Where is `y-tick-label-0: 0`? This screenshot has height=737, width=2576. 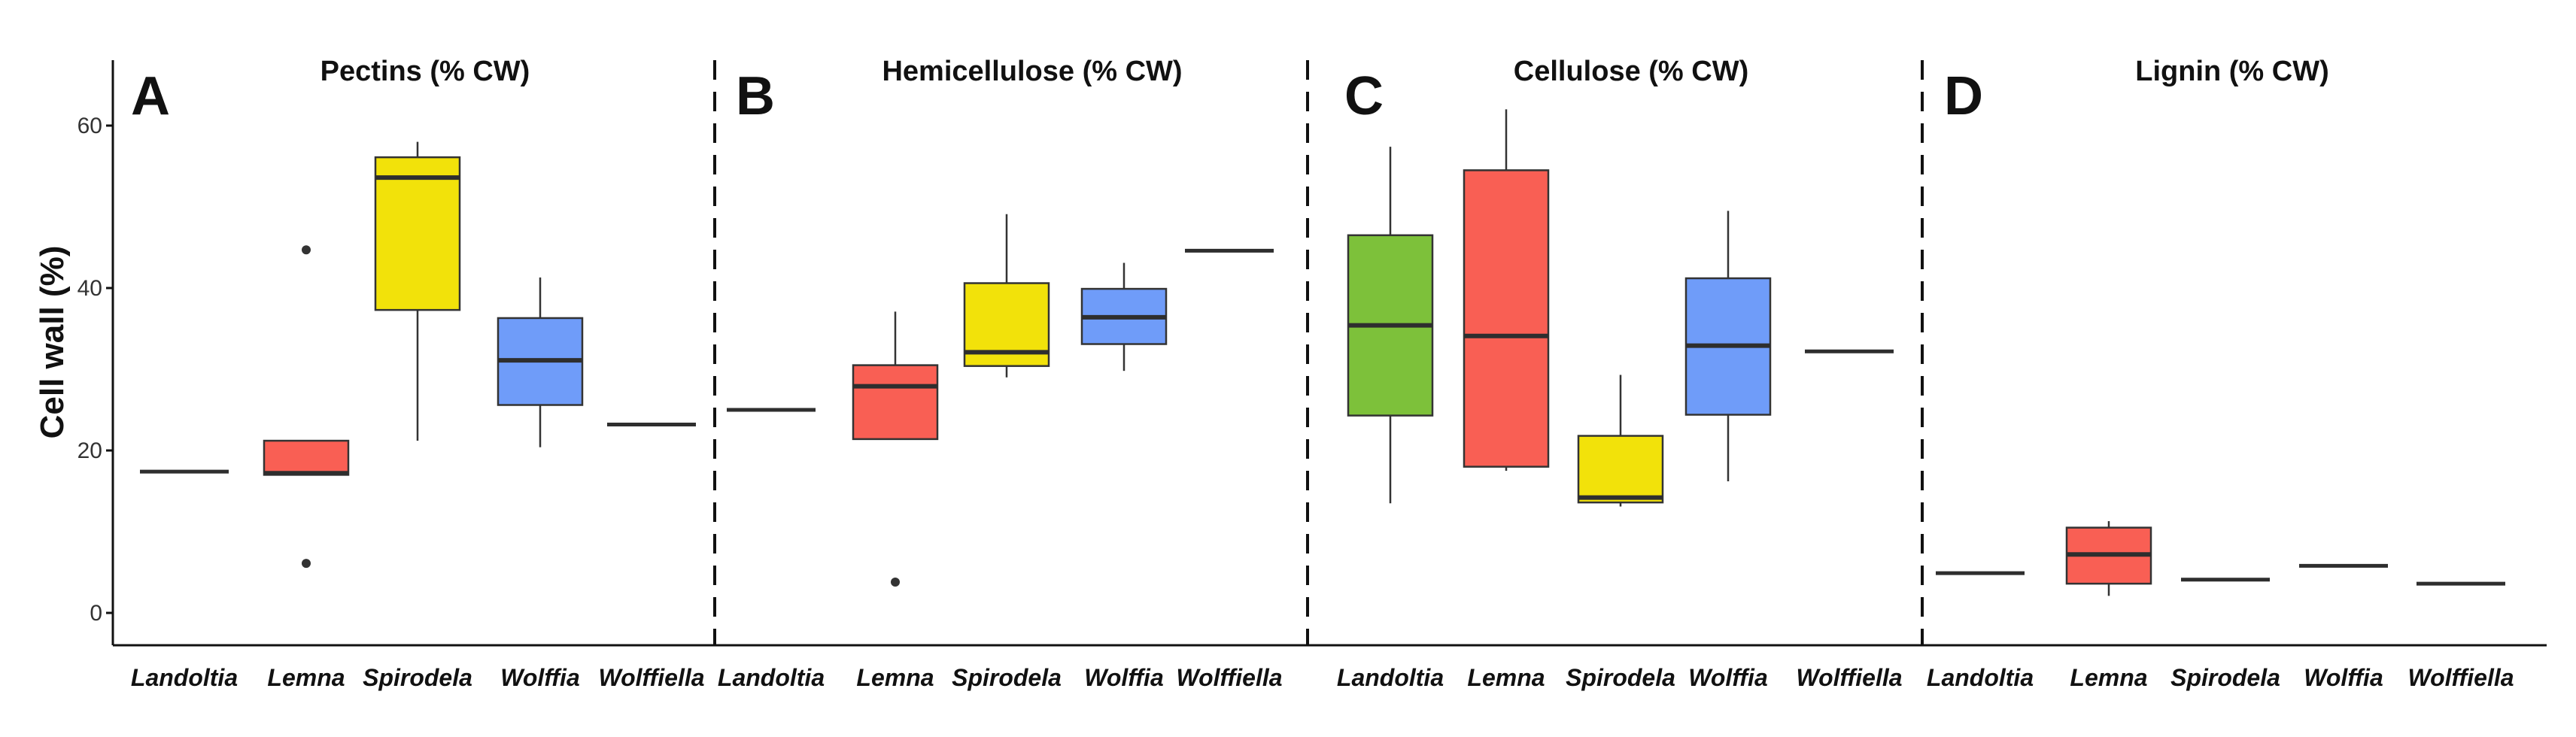 y-tick-label-0: 0 is located at coordinates (96, 613).